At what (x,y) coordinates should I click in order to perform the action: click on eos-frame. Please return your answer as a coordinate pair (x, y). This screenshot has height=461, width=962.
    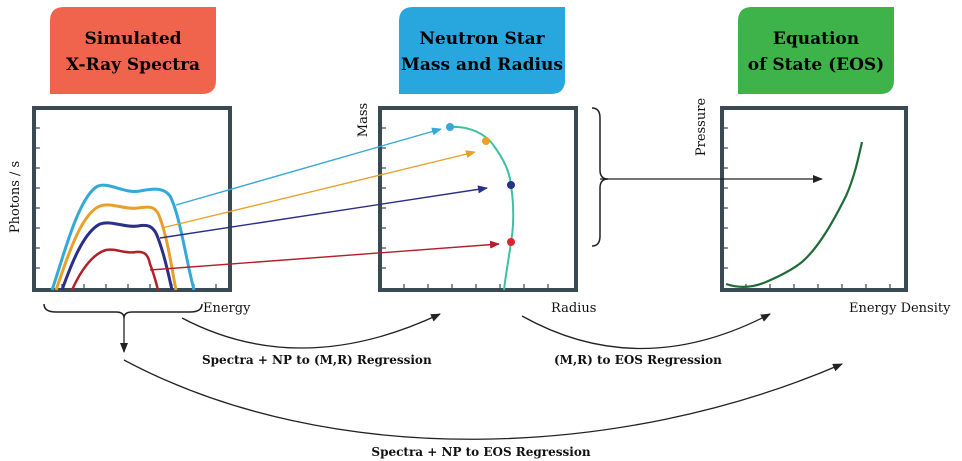
    Looking at the image, I should click on (814, 199).